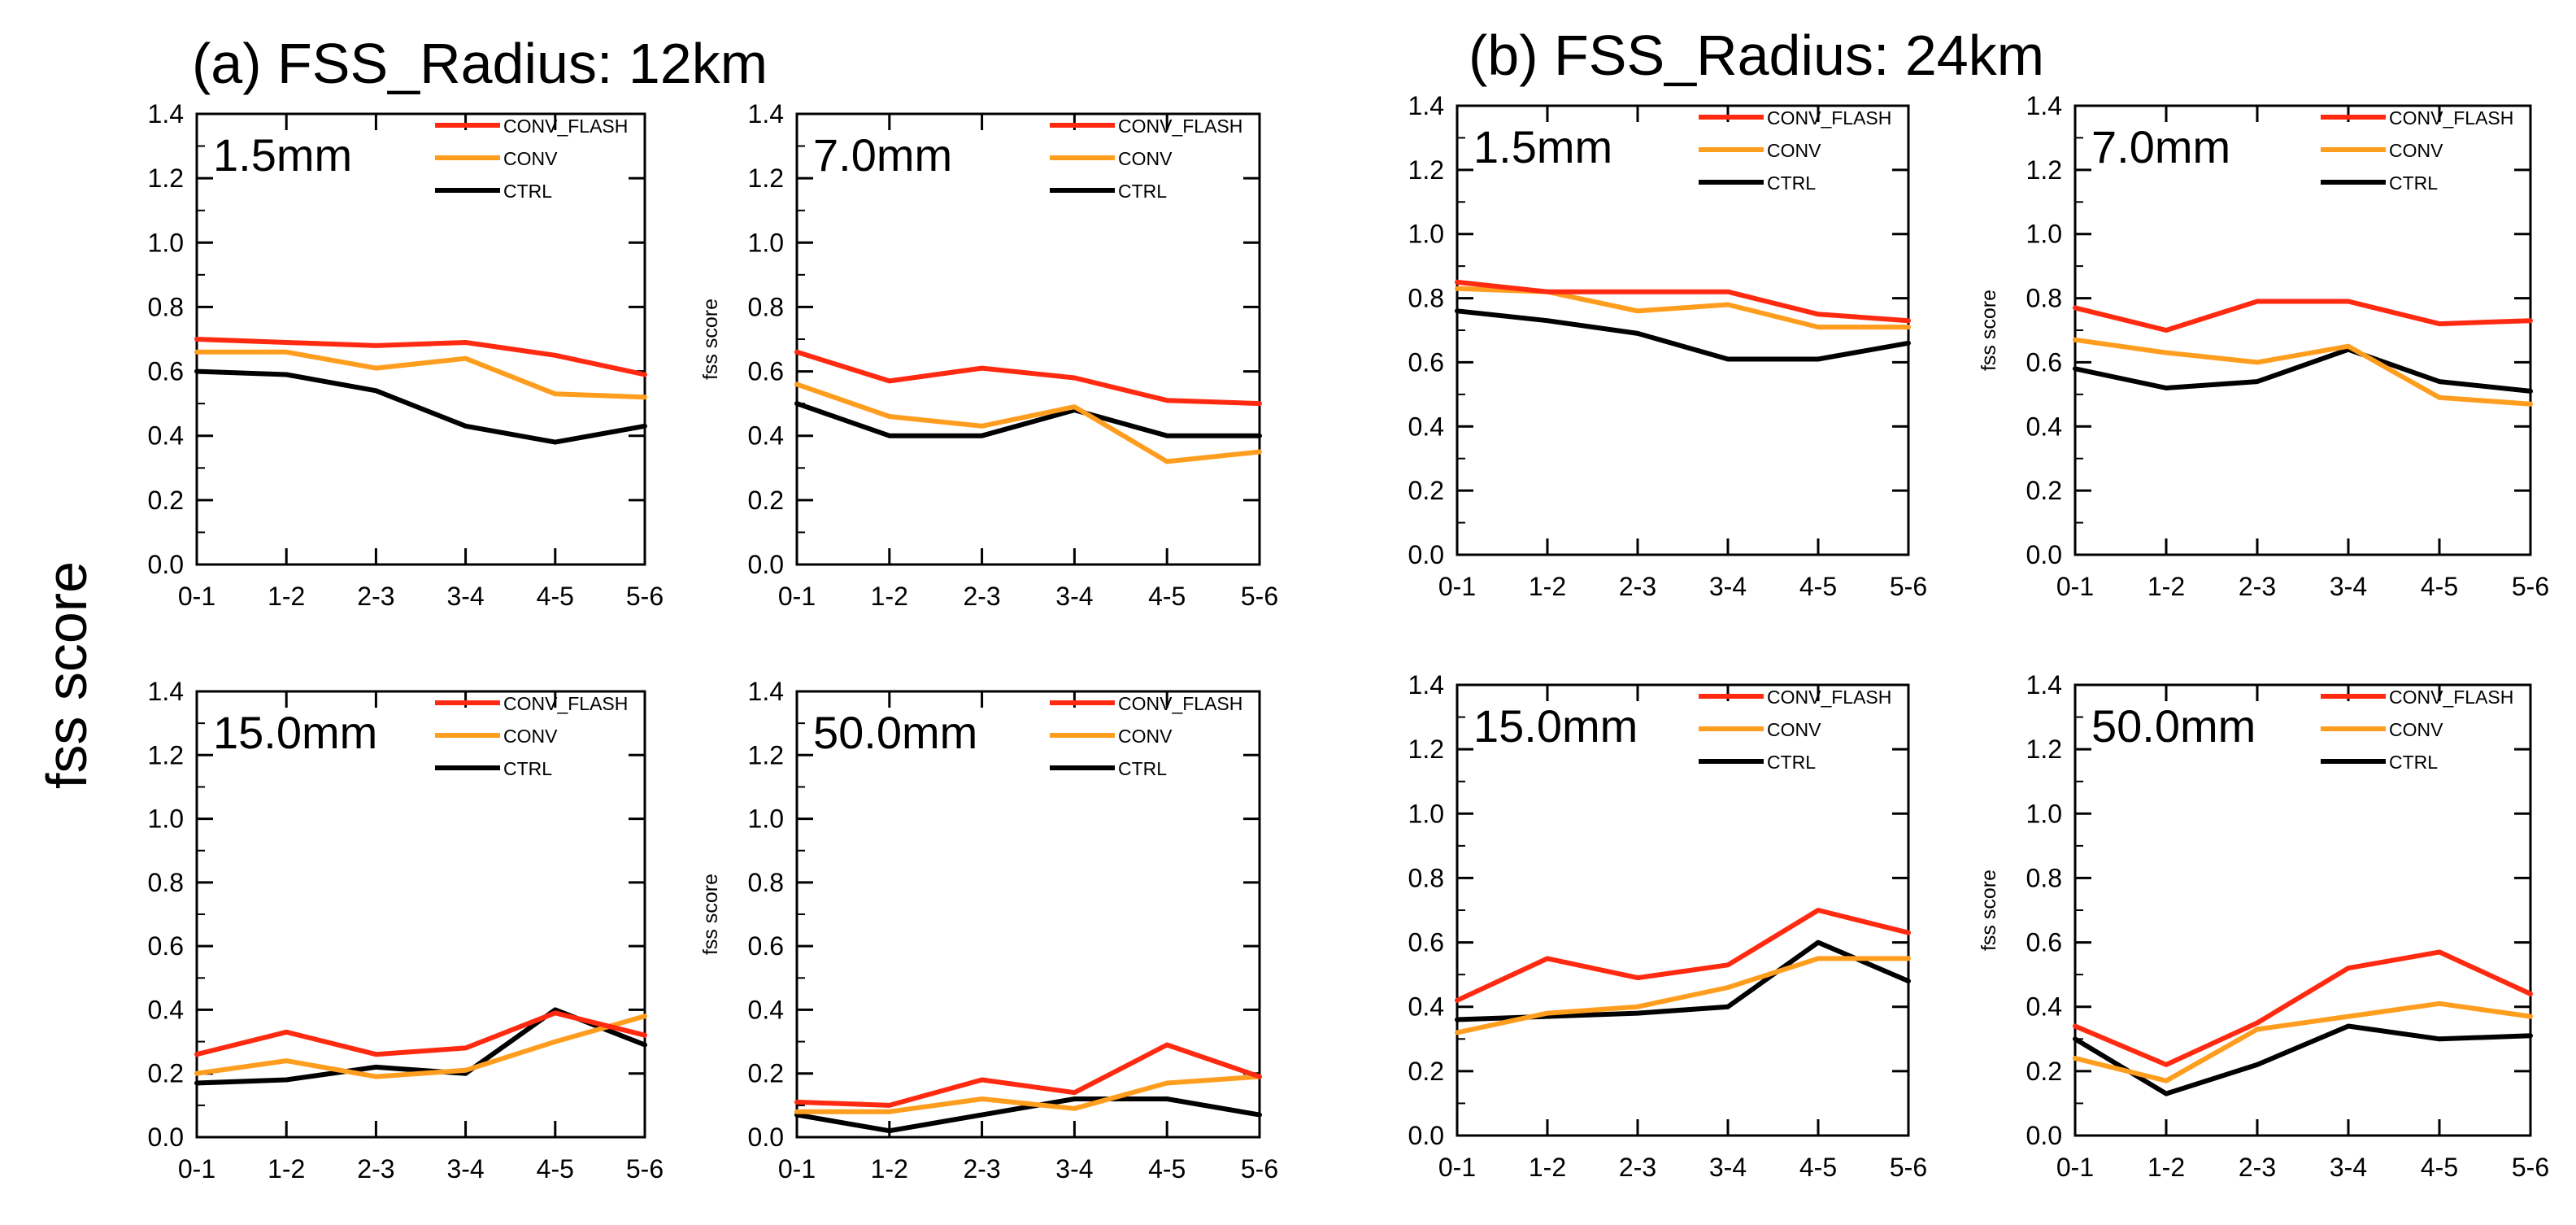 Image resolution: width=2576 pixels, height=1225 pixels. What do you see at coordinates (1180, 127) in the screenshot?
I see `panel-2-legend-label-conv-flash: CONV_FLASH` at bounding box center [1180, 127].